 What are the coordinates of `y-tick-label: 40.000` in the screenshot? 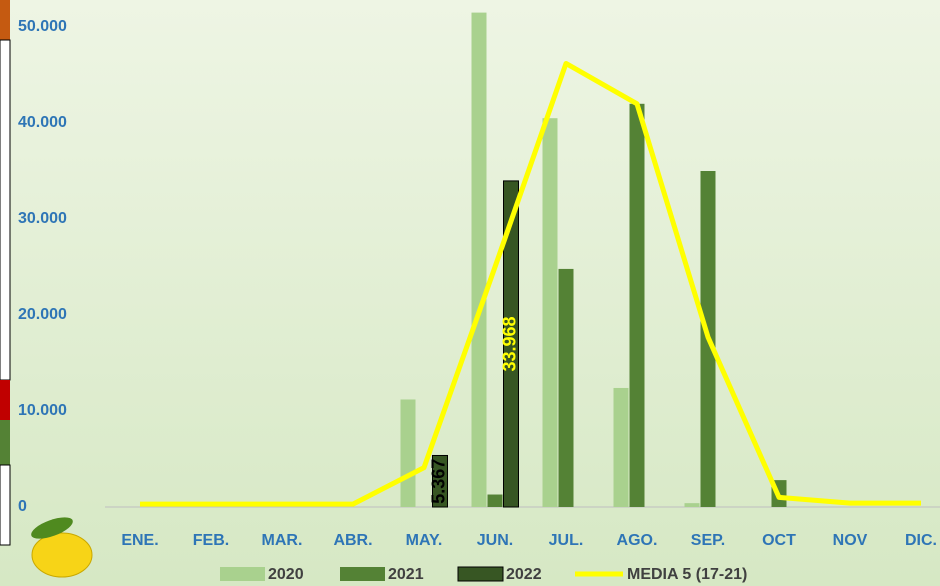 It's located at (42, 122).